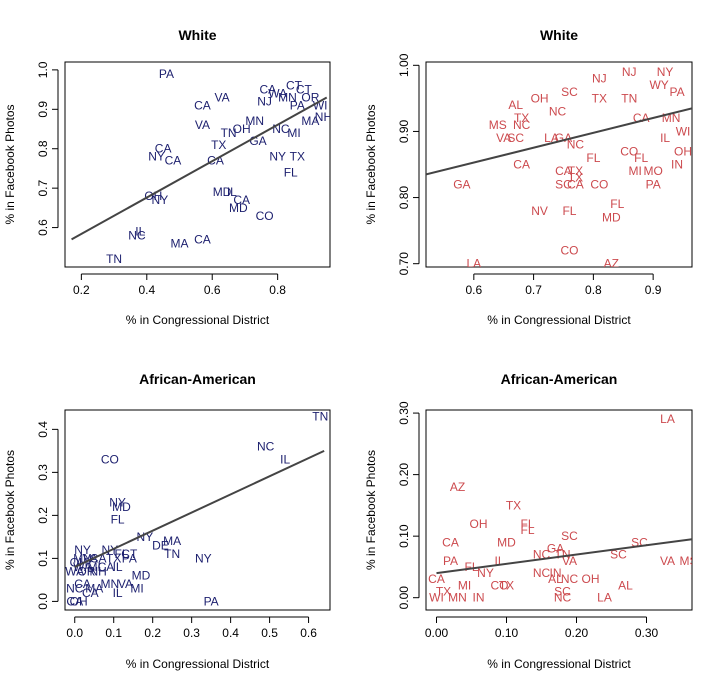 Image resolution: width=724 pixels, height=690 pixels. I want to click on data-point-label: NJ, so click(629, 72).